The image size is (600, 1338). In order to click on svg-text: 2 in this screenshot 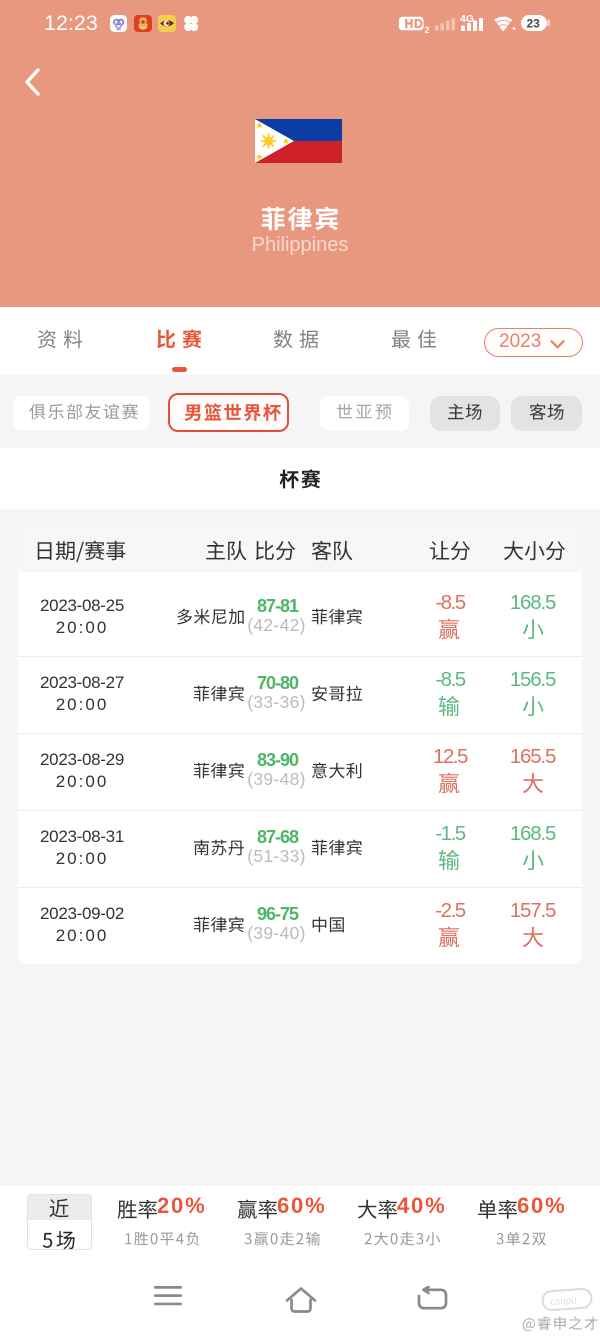, I will do `click(427, 30)`.